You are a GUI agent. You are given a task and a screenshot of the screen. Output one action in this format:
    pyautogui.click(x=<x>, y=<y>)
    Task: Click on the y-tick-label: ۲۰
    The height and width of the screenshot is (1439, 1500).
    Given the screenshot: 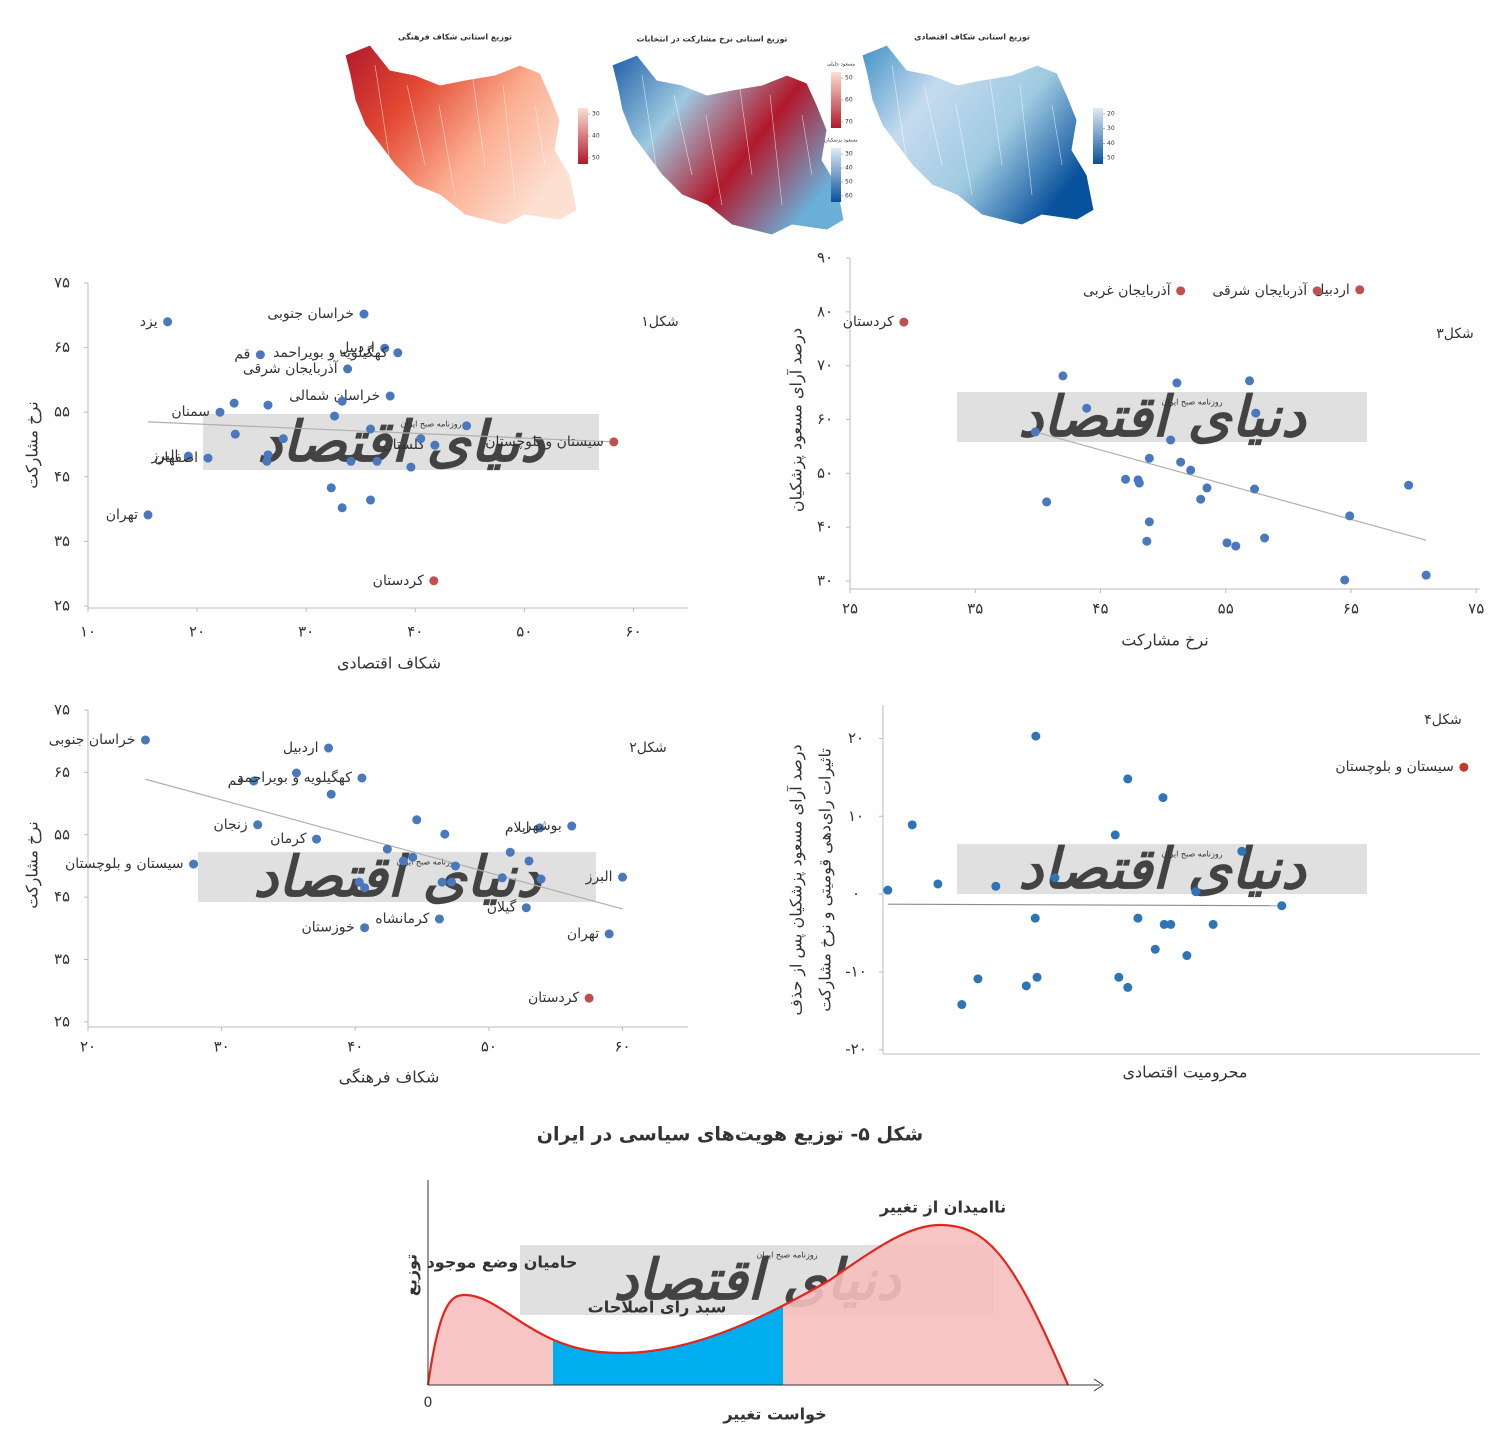 What is the action you would take?
    pyautogui.click(x=856, y=738)
    